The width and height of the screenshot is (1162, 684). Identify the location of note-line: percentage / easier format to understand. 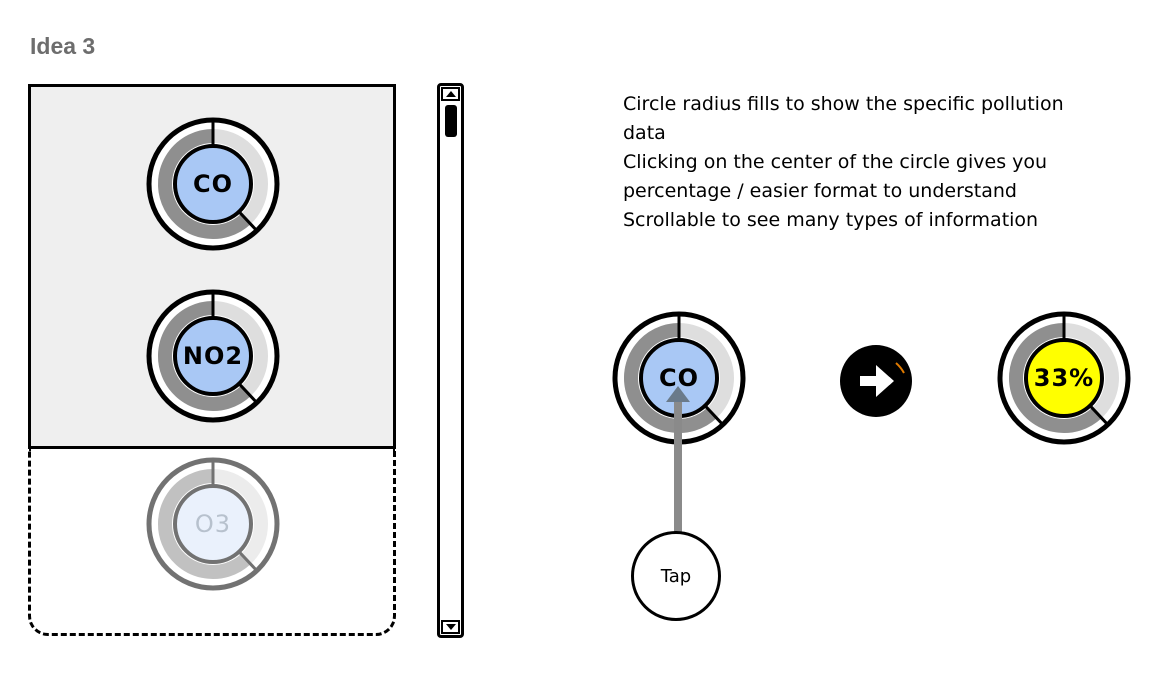
(820, 191).